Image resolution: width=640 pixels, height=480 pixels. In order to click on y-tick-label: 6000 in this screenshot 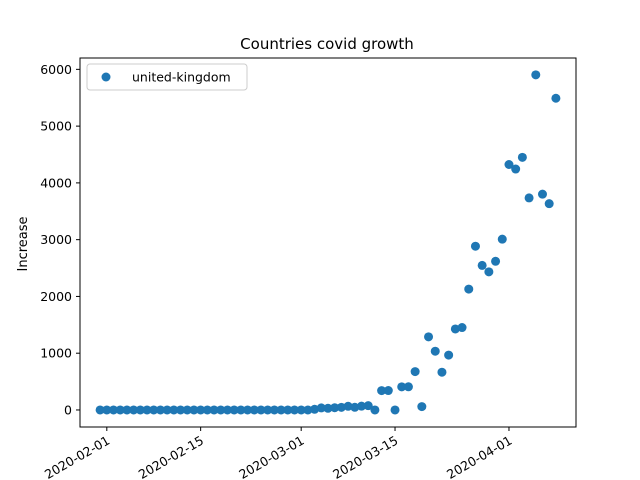, I will do `click(56, 69)`.